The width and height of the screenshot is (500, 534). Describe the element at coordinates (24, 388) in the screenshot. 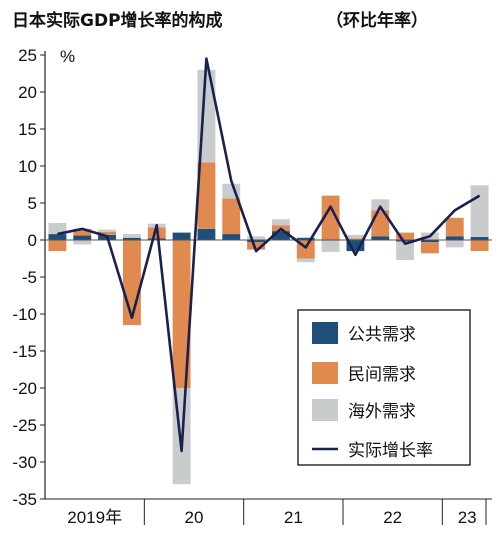

I see `y-tick-label: -20` at that location.